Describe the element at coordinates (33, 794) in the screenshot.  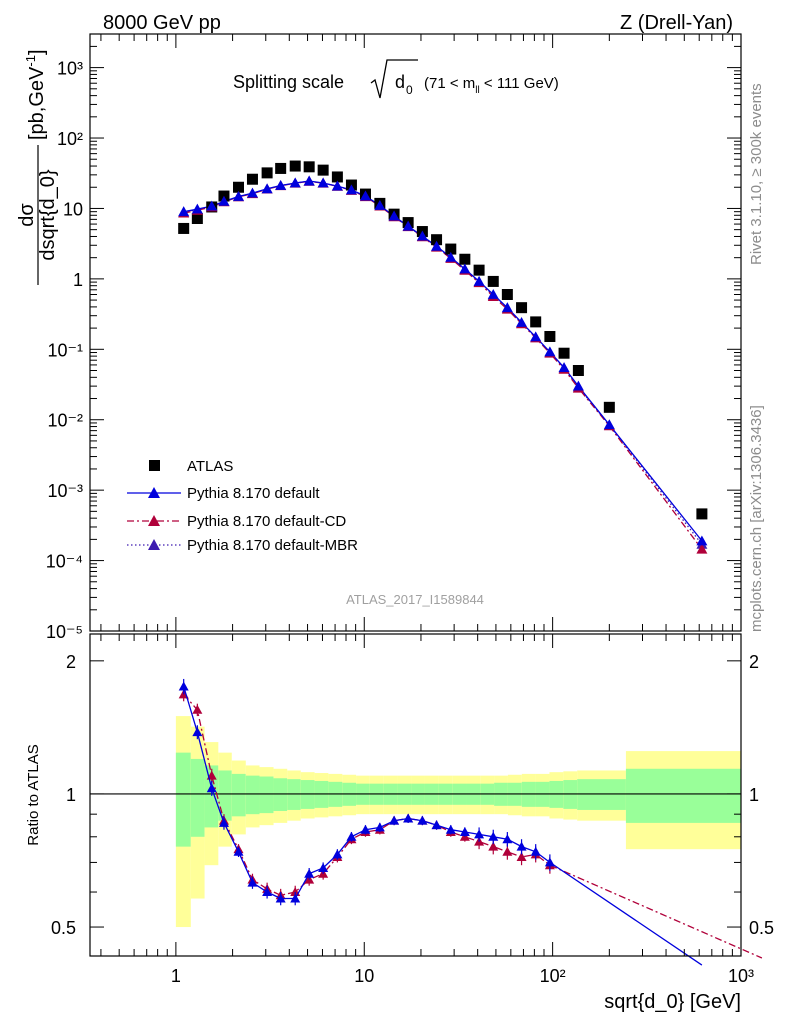
I see `ratio-ylabel: Ratio to ATLAS` at that location.